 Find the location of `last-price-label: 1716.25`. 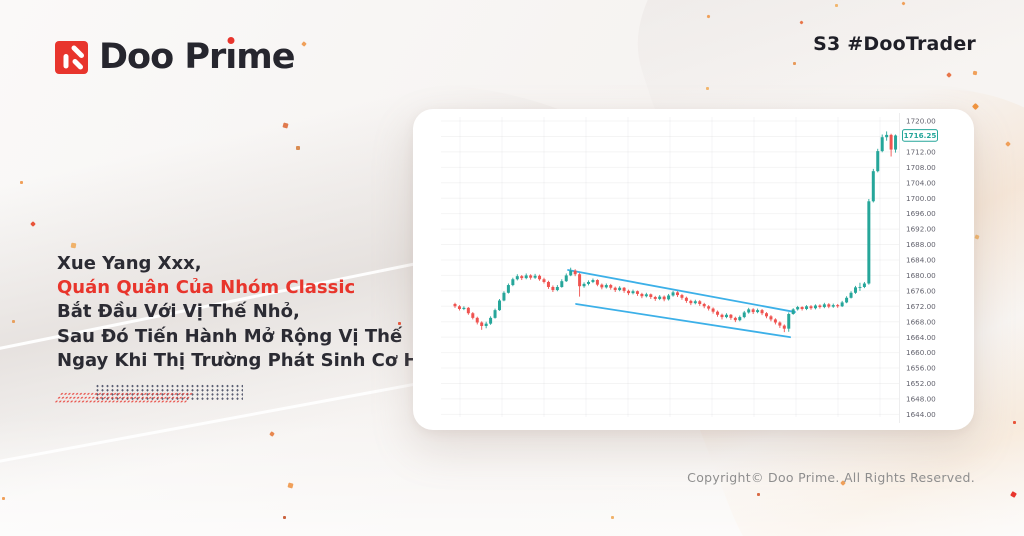

last-price-label: 1716.25 is located at coordinates (920, 135).